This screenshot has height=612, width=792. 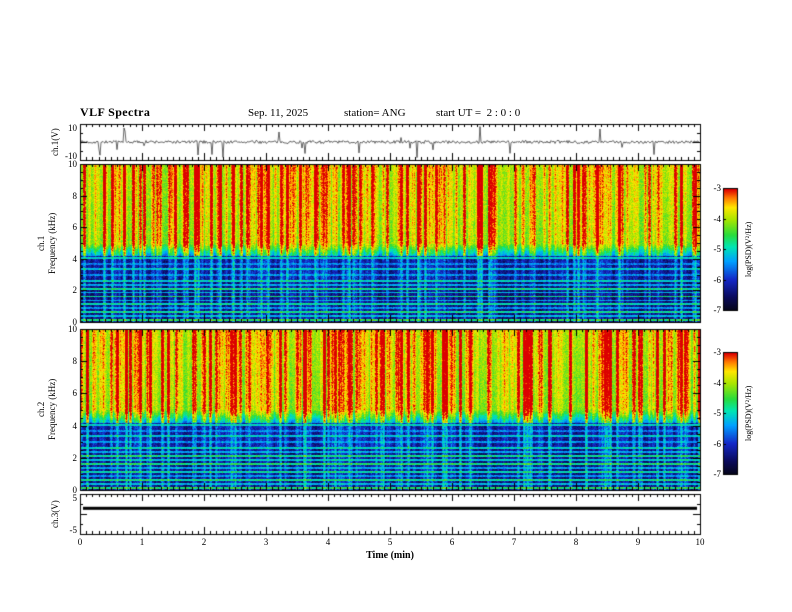 I want to click on ch1-voltage-axis-label: ch.1(V), so click(x=55, y=142).